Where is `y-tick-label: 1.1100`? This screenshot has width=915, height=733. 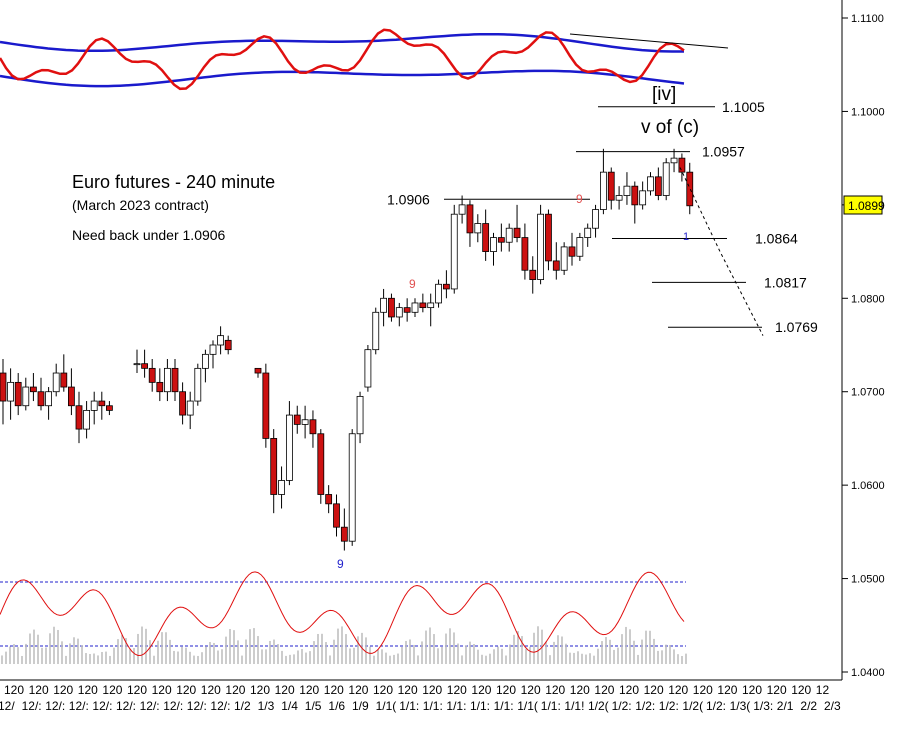 y-tick-label: 1.1100 is located at coordinates (867, 19).